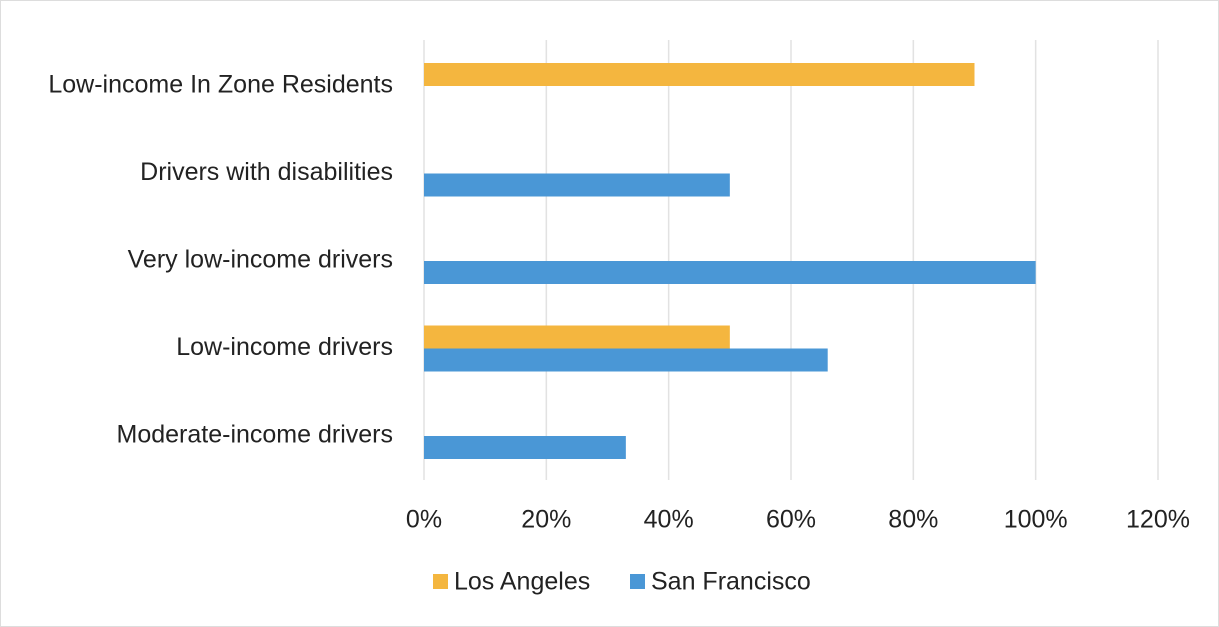  I want to click on legend-label: Los Angeles, so click(522, 582).